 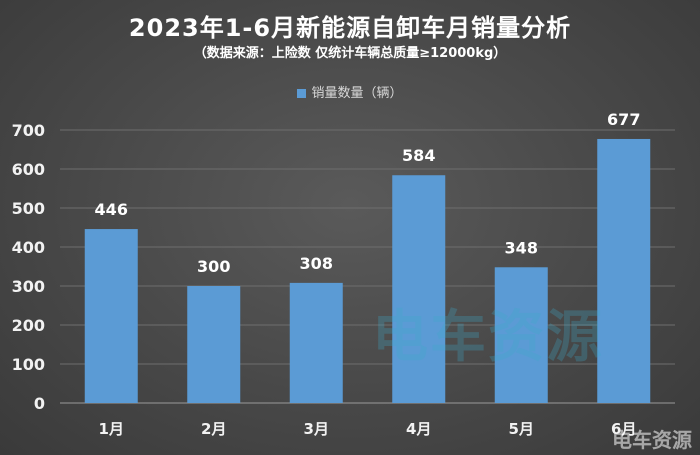 I want to click on y-tick-label: 600, so click(x=28, y=169).